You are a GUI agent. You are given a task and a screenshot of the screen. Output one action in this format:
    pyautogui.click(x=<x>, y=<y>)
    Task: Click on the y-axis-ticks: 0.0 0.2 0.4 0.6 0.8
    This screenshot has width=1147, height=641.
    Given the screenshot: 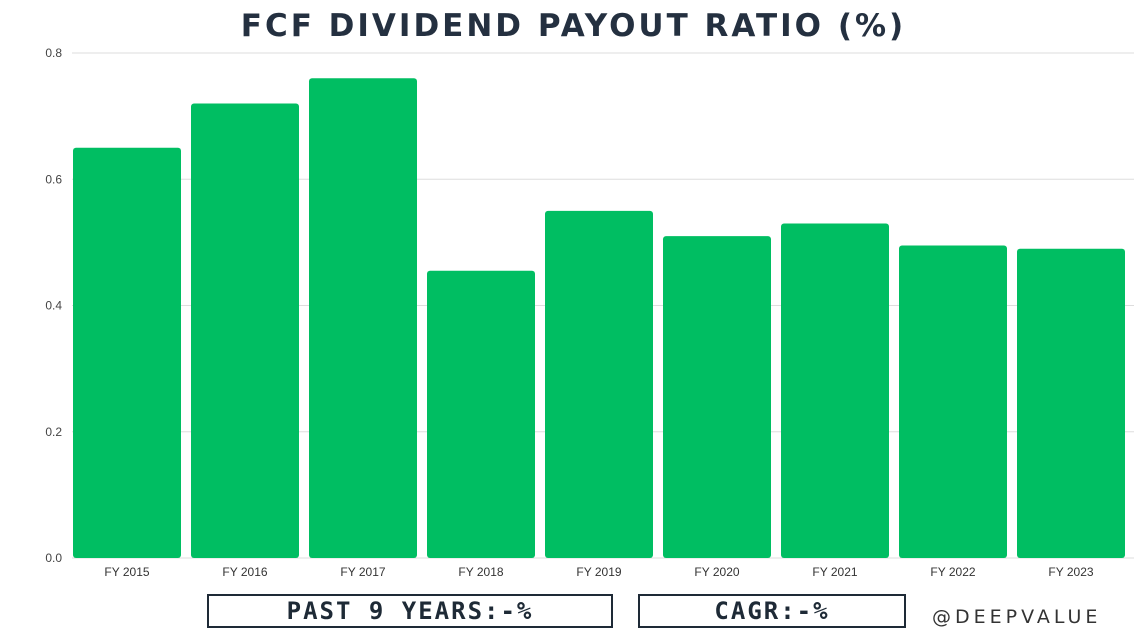 What is the action you would take?
    pyautogui.click(x=53, y=305)
    